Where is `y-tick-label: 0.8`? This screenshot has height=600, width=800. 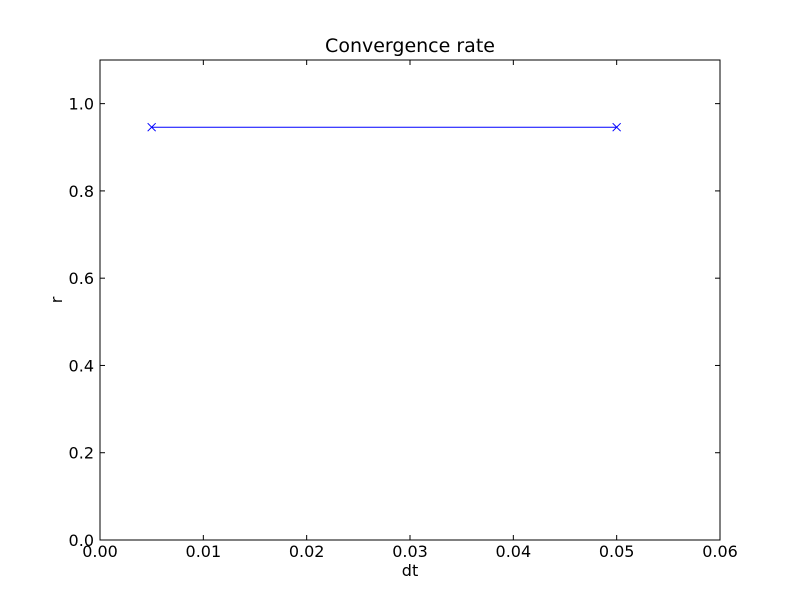
y-tick-label: 0.8 is located at coordinates (81, 191).